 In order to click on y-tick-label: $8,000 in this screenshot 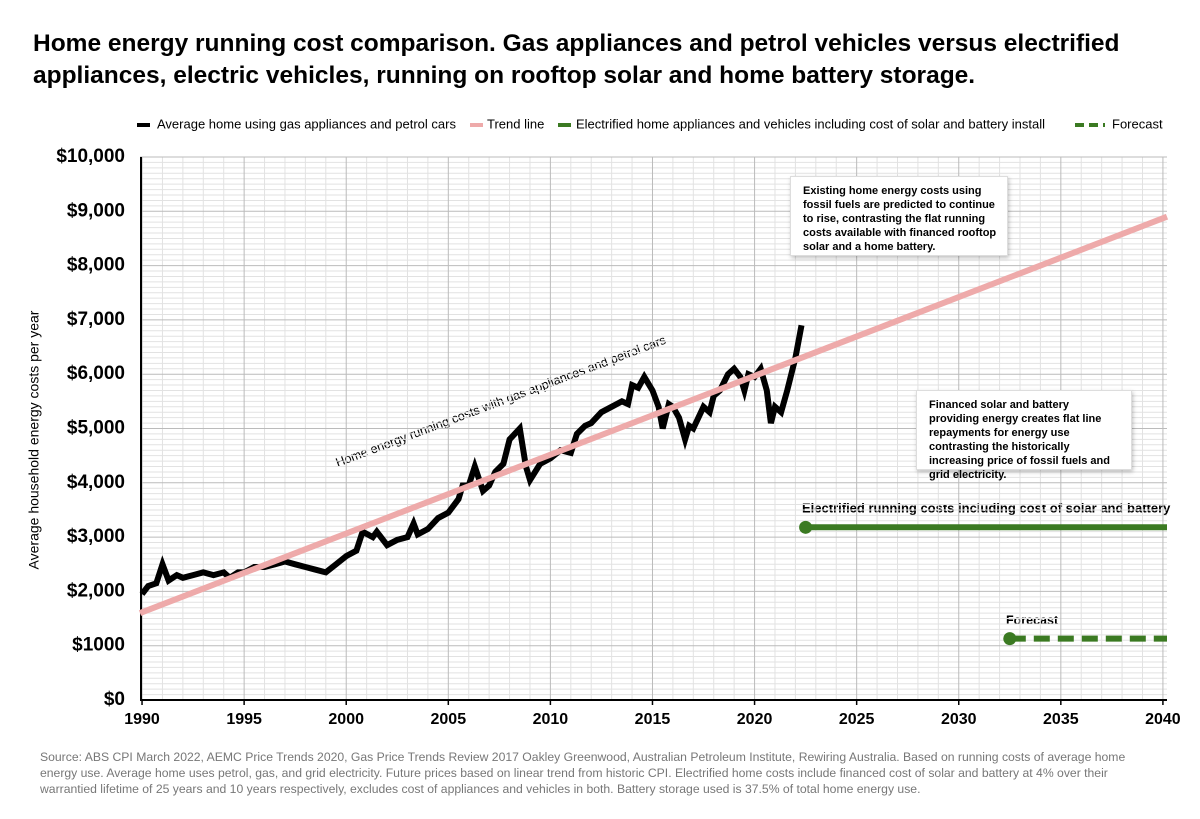, I will do `click(96, 265)`.